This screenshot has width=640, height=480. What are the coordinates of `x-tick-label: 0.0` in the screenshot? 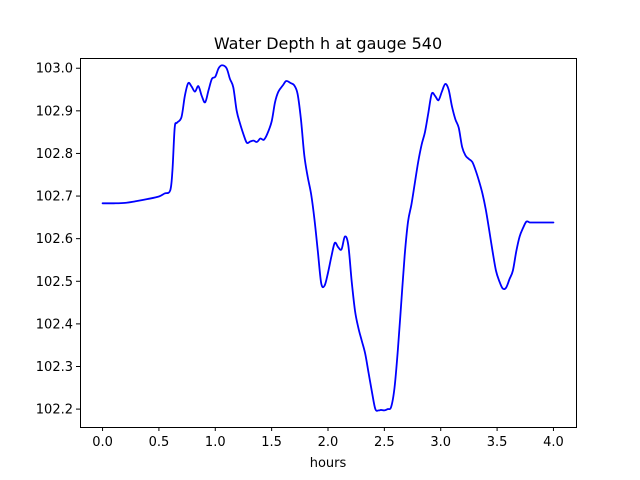 It's located at (102, 442).